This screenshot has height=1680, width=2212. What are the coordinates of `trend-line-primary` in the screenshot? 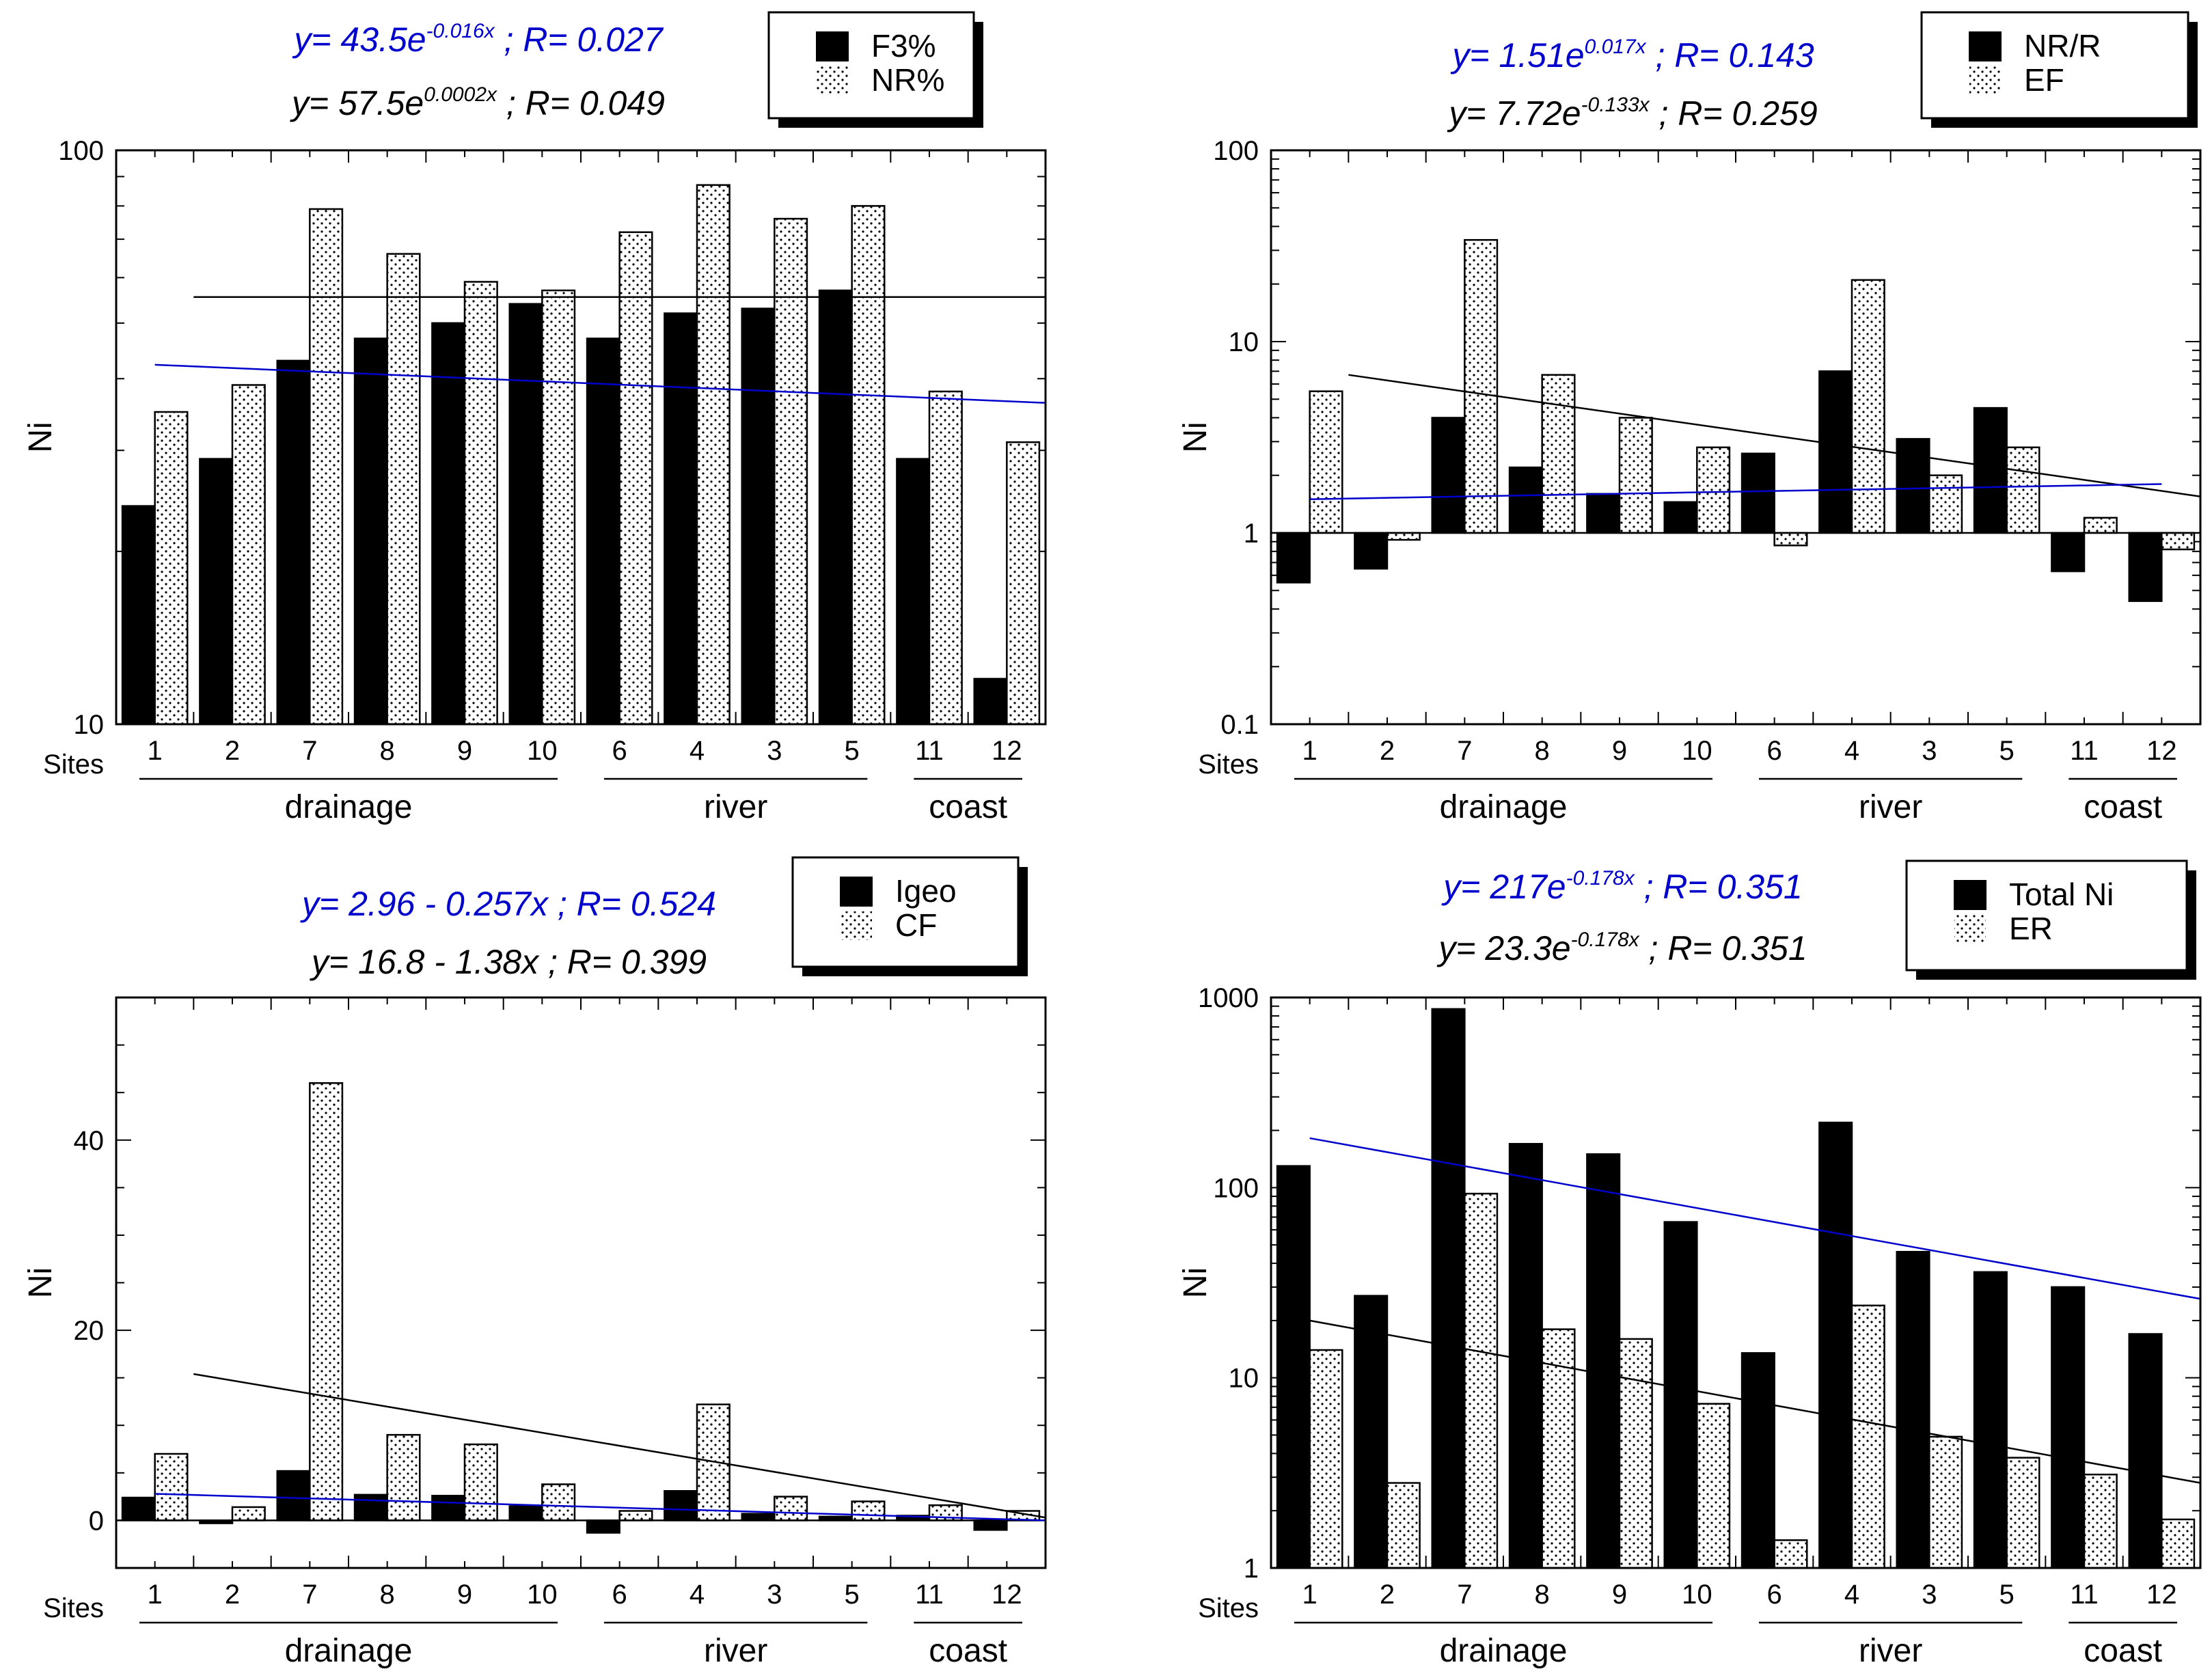 It's located at (1755, 1218).